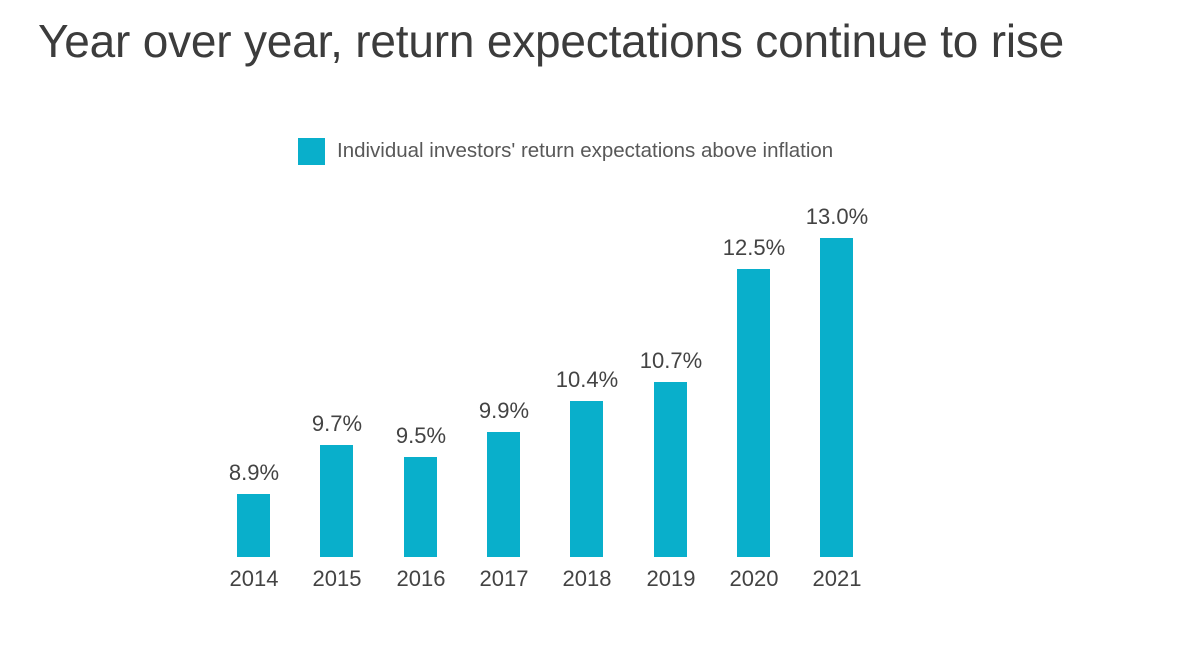 This screenshot has width=1200, height=650. Describe the element at coordinates (337, 325) in the screenshot. I see `bar-group: 9.7% 2015` at that location.